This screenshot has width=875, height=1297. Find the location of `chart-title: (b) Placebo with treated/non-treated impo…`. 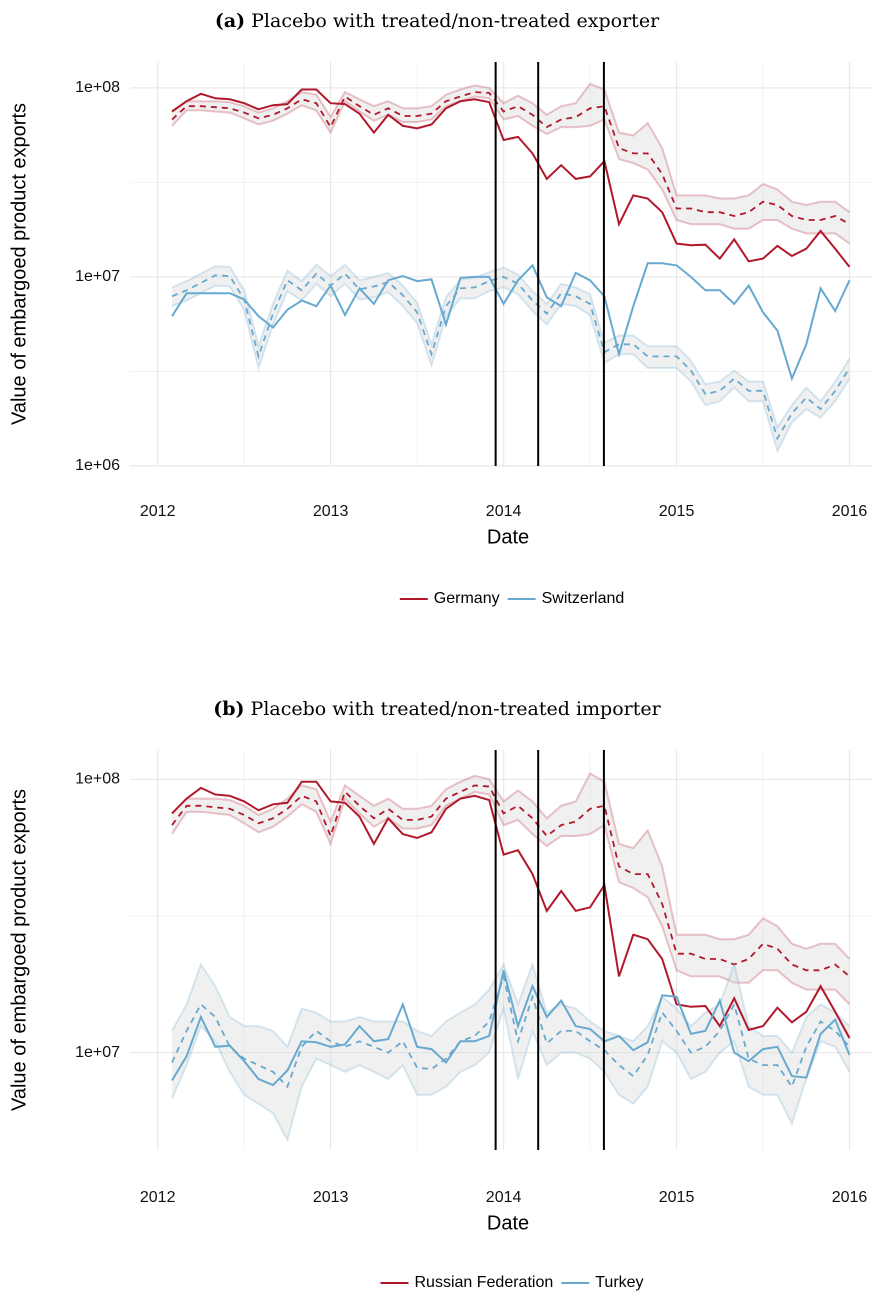

chart-title: (b) Placebo with treated/non-treated impo… is located at coordinates (437, 709).